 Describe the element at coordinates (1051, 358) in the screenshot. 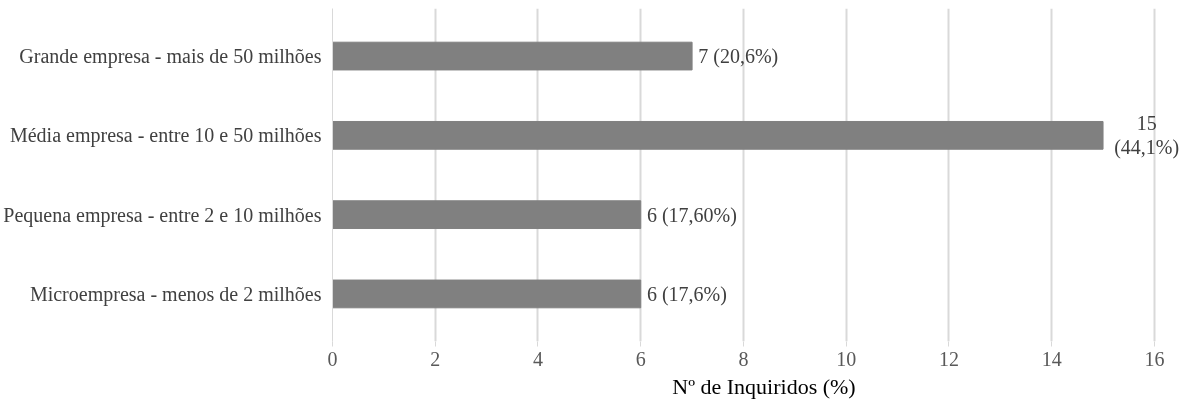

I see `x-tick-label: 14` at that location.